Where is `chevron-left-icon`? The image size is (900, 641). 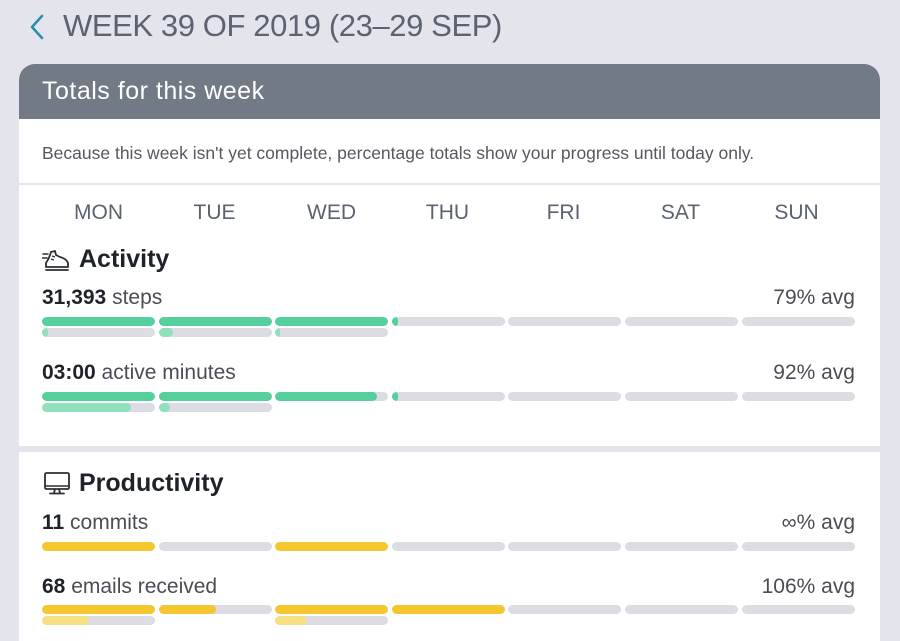 chevron-left-icon is located at coordinates (38, 27).